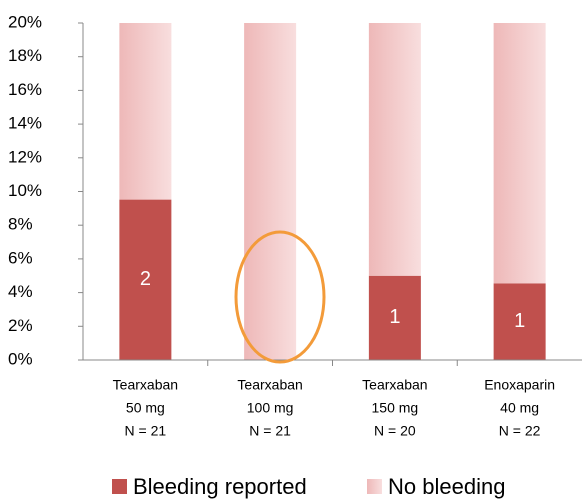 The width and height of the screenshot is (582, 503). I want to click on x-tick-label: 100 mg, so click(270, 408).